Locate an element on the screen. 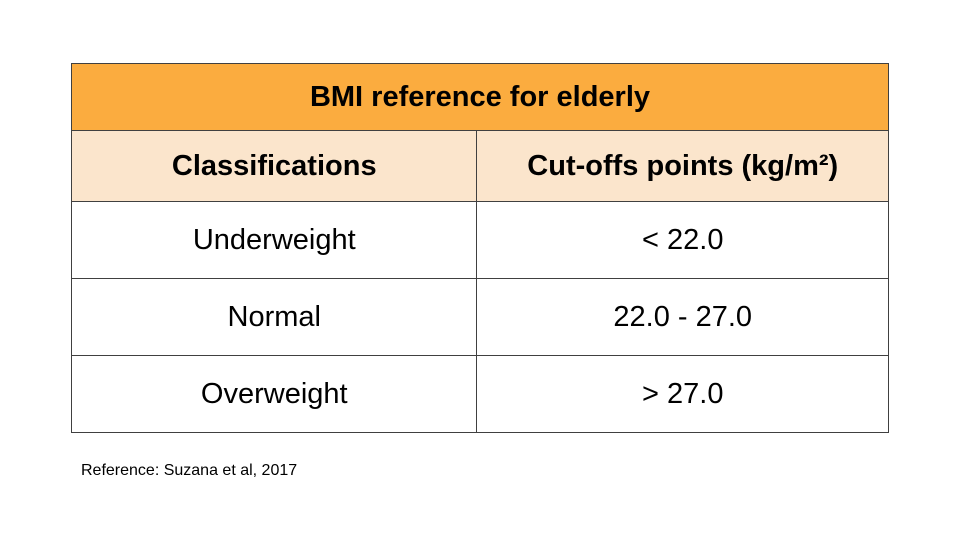  header-classifications: Classifications is located at coordinates (274, 166).